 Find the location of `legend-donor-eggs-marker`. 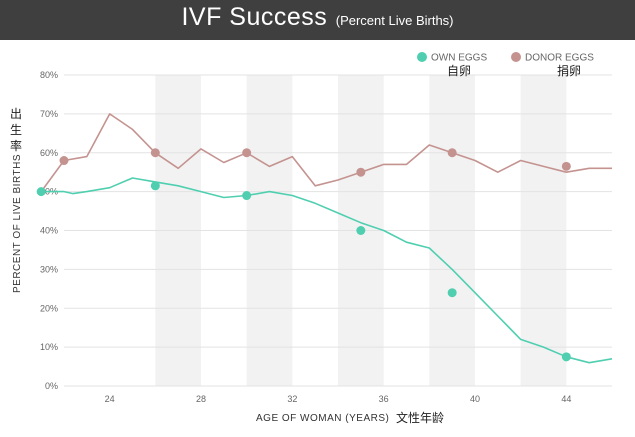

legend-donor-eggs-marker is located at coordinates (516, 57).